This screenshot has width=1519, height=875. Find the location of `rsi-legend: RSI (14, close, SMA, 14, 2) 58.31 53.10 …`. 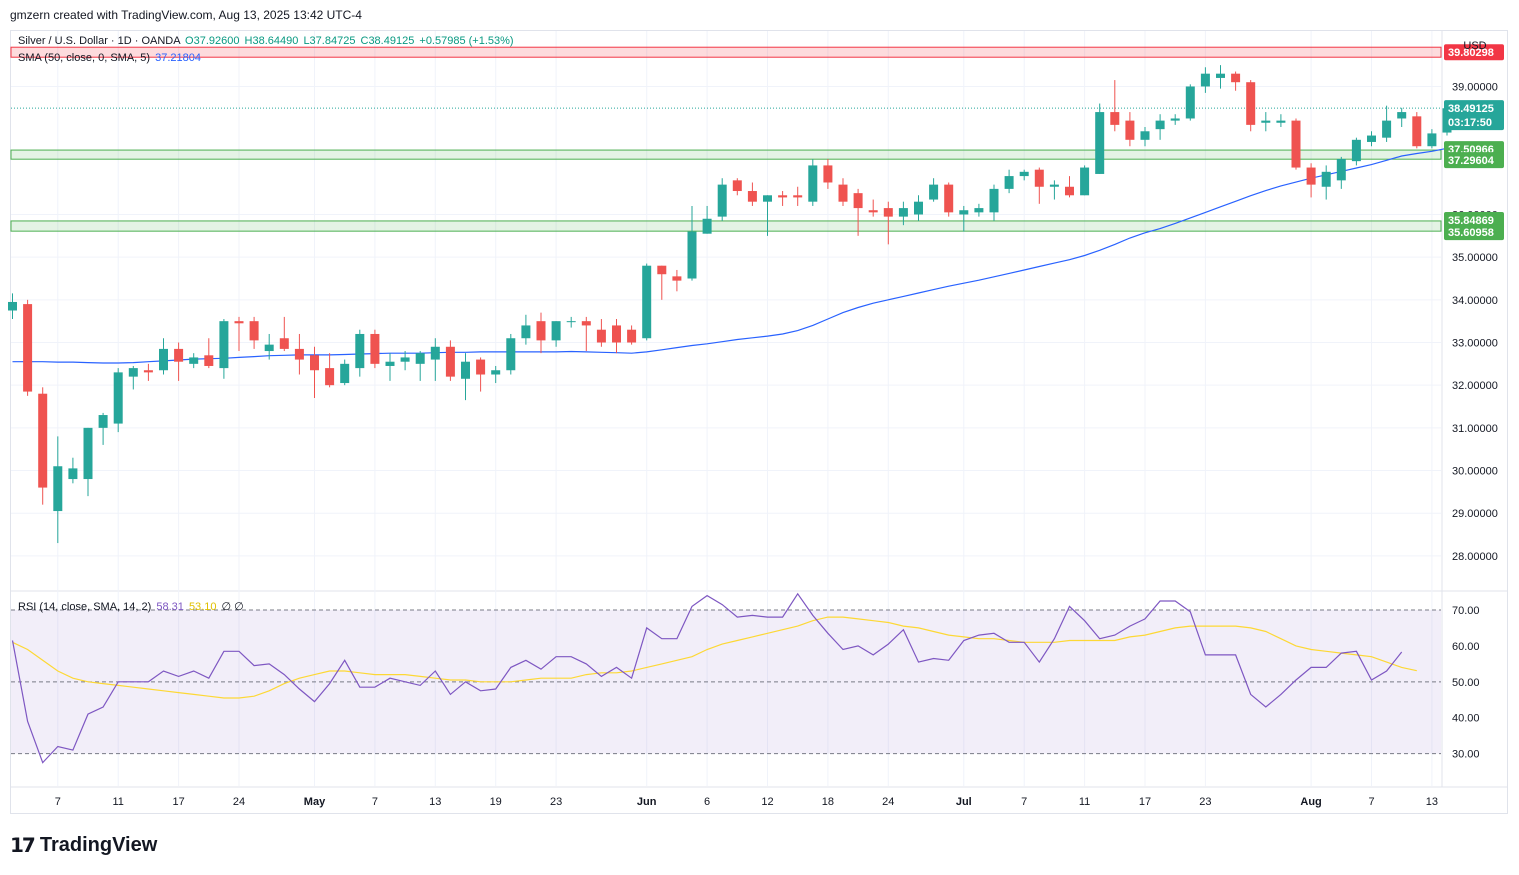

rsi-legend: RSI (14, close, SMA, 14, 2) 58.31 53.10 … is located at coordinates (131, 606).